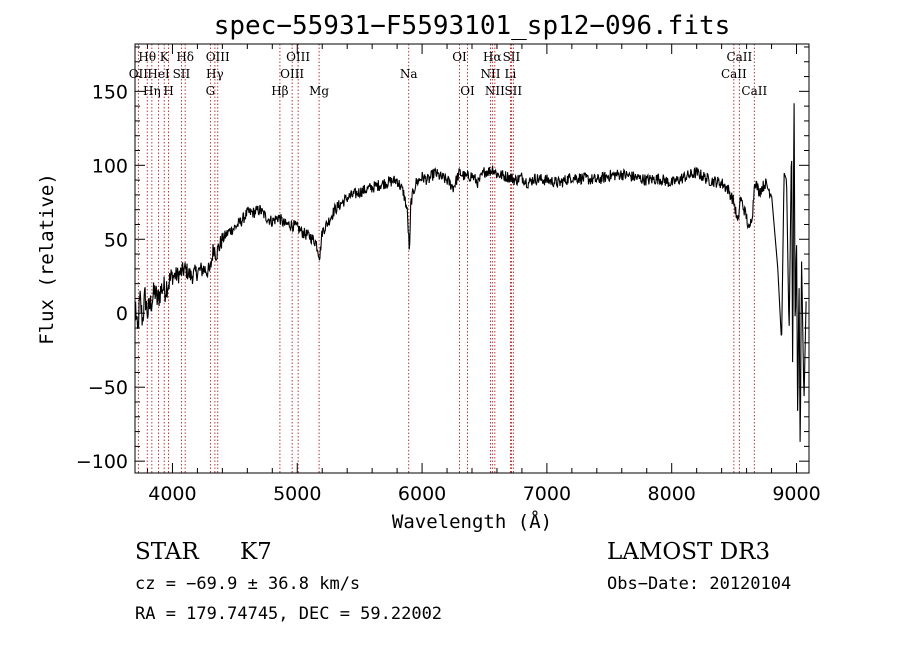 The image size is (900, 649). I want to click on redshift-readout: cz = −69.9 ± 36.8 km/s, so click(247, 584).